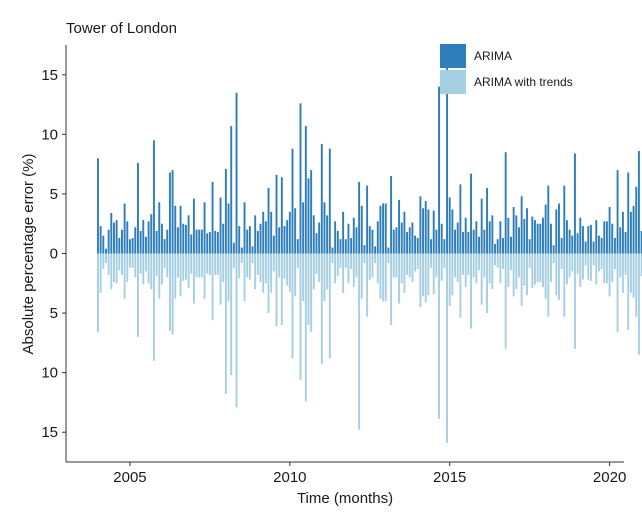 The image size is (642, 522). Describe the element at coordinates (49, 134) in the screenshot. I see `y-tick-label: 10` at that location.